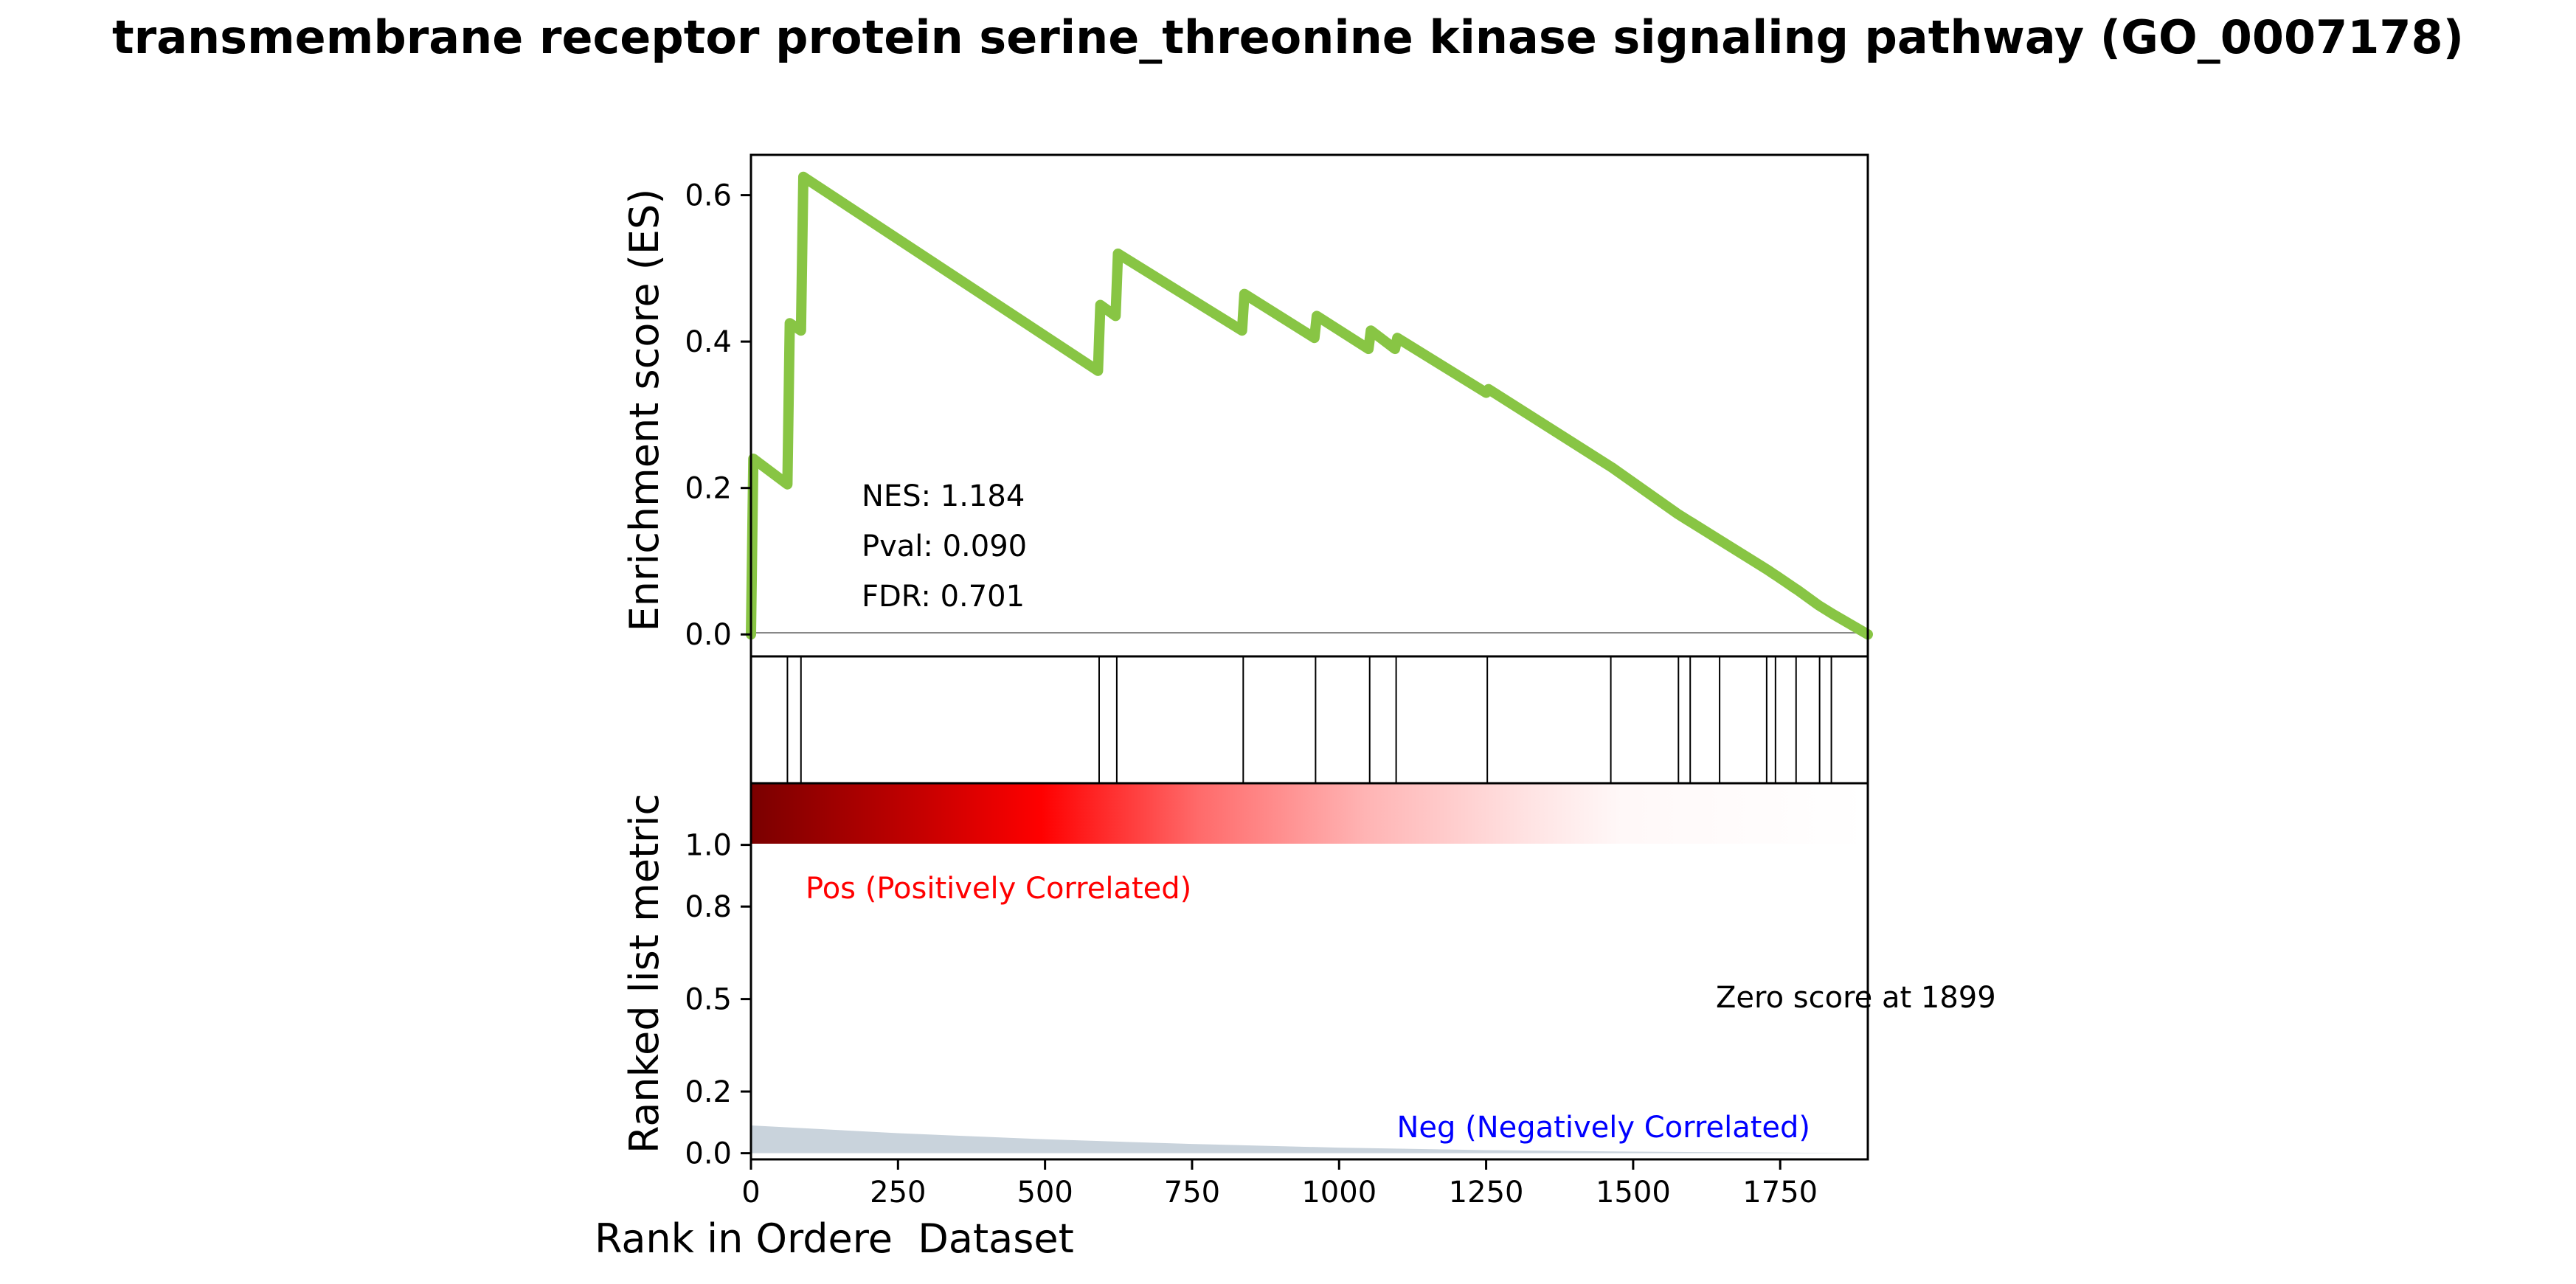 The image size is (2576, 1284). I want to click on pval-annotation: Pval: 0.090, so click(945, 546).